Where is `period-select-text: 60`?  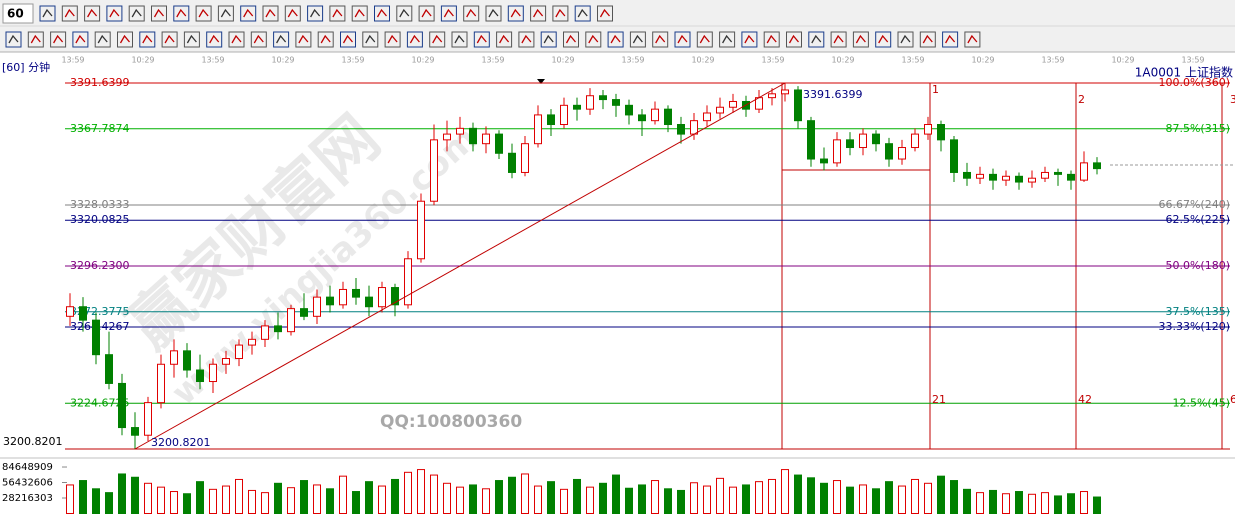
period-select-text: 60 is located at coordinates (15, 14).